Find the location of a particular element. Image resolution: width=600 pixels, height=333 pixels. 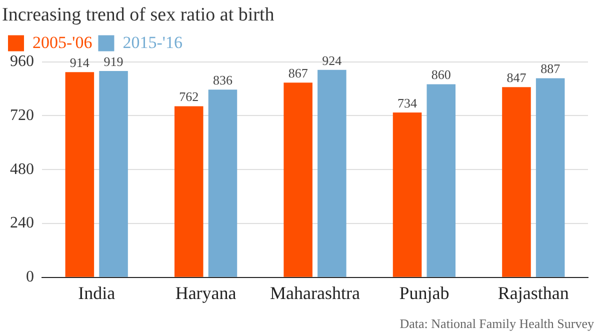

data-label: 924 is located at coordinates (332, 60).